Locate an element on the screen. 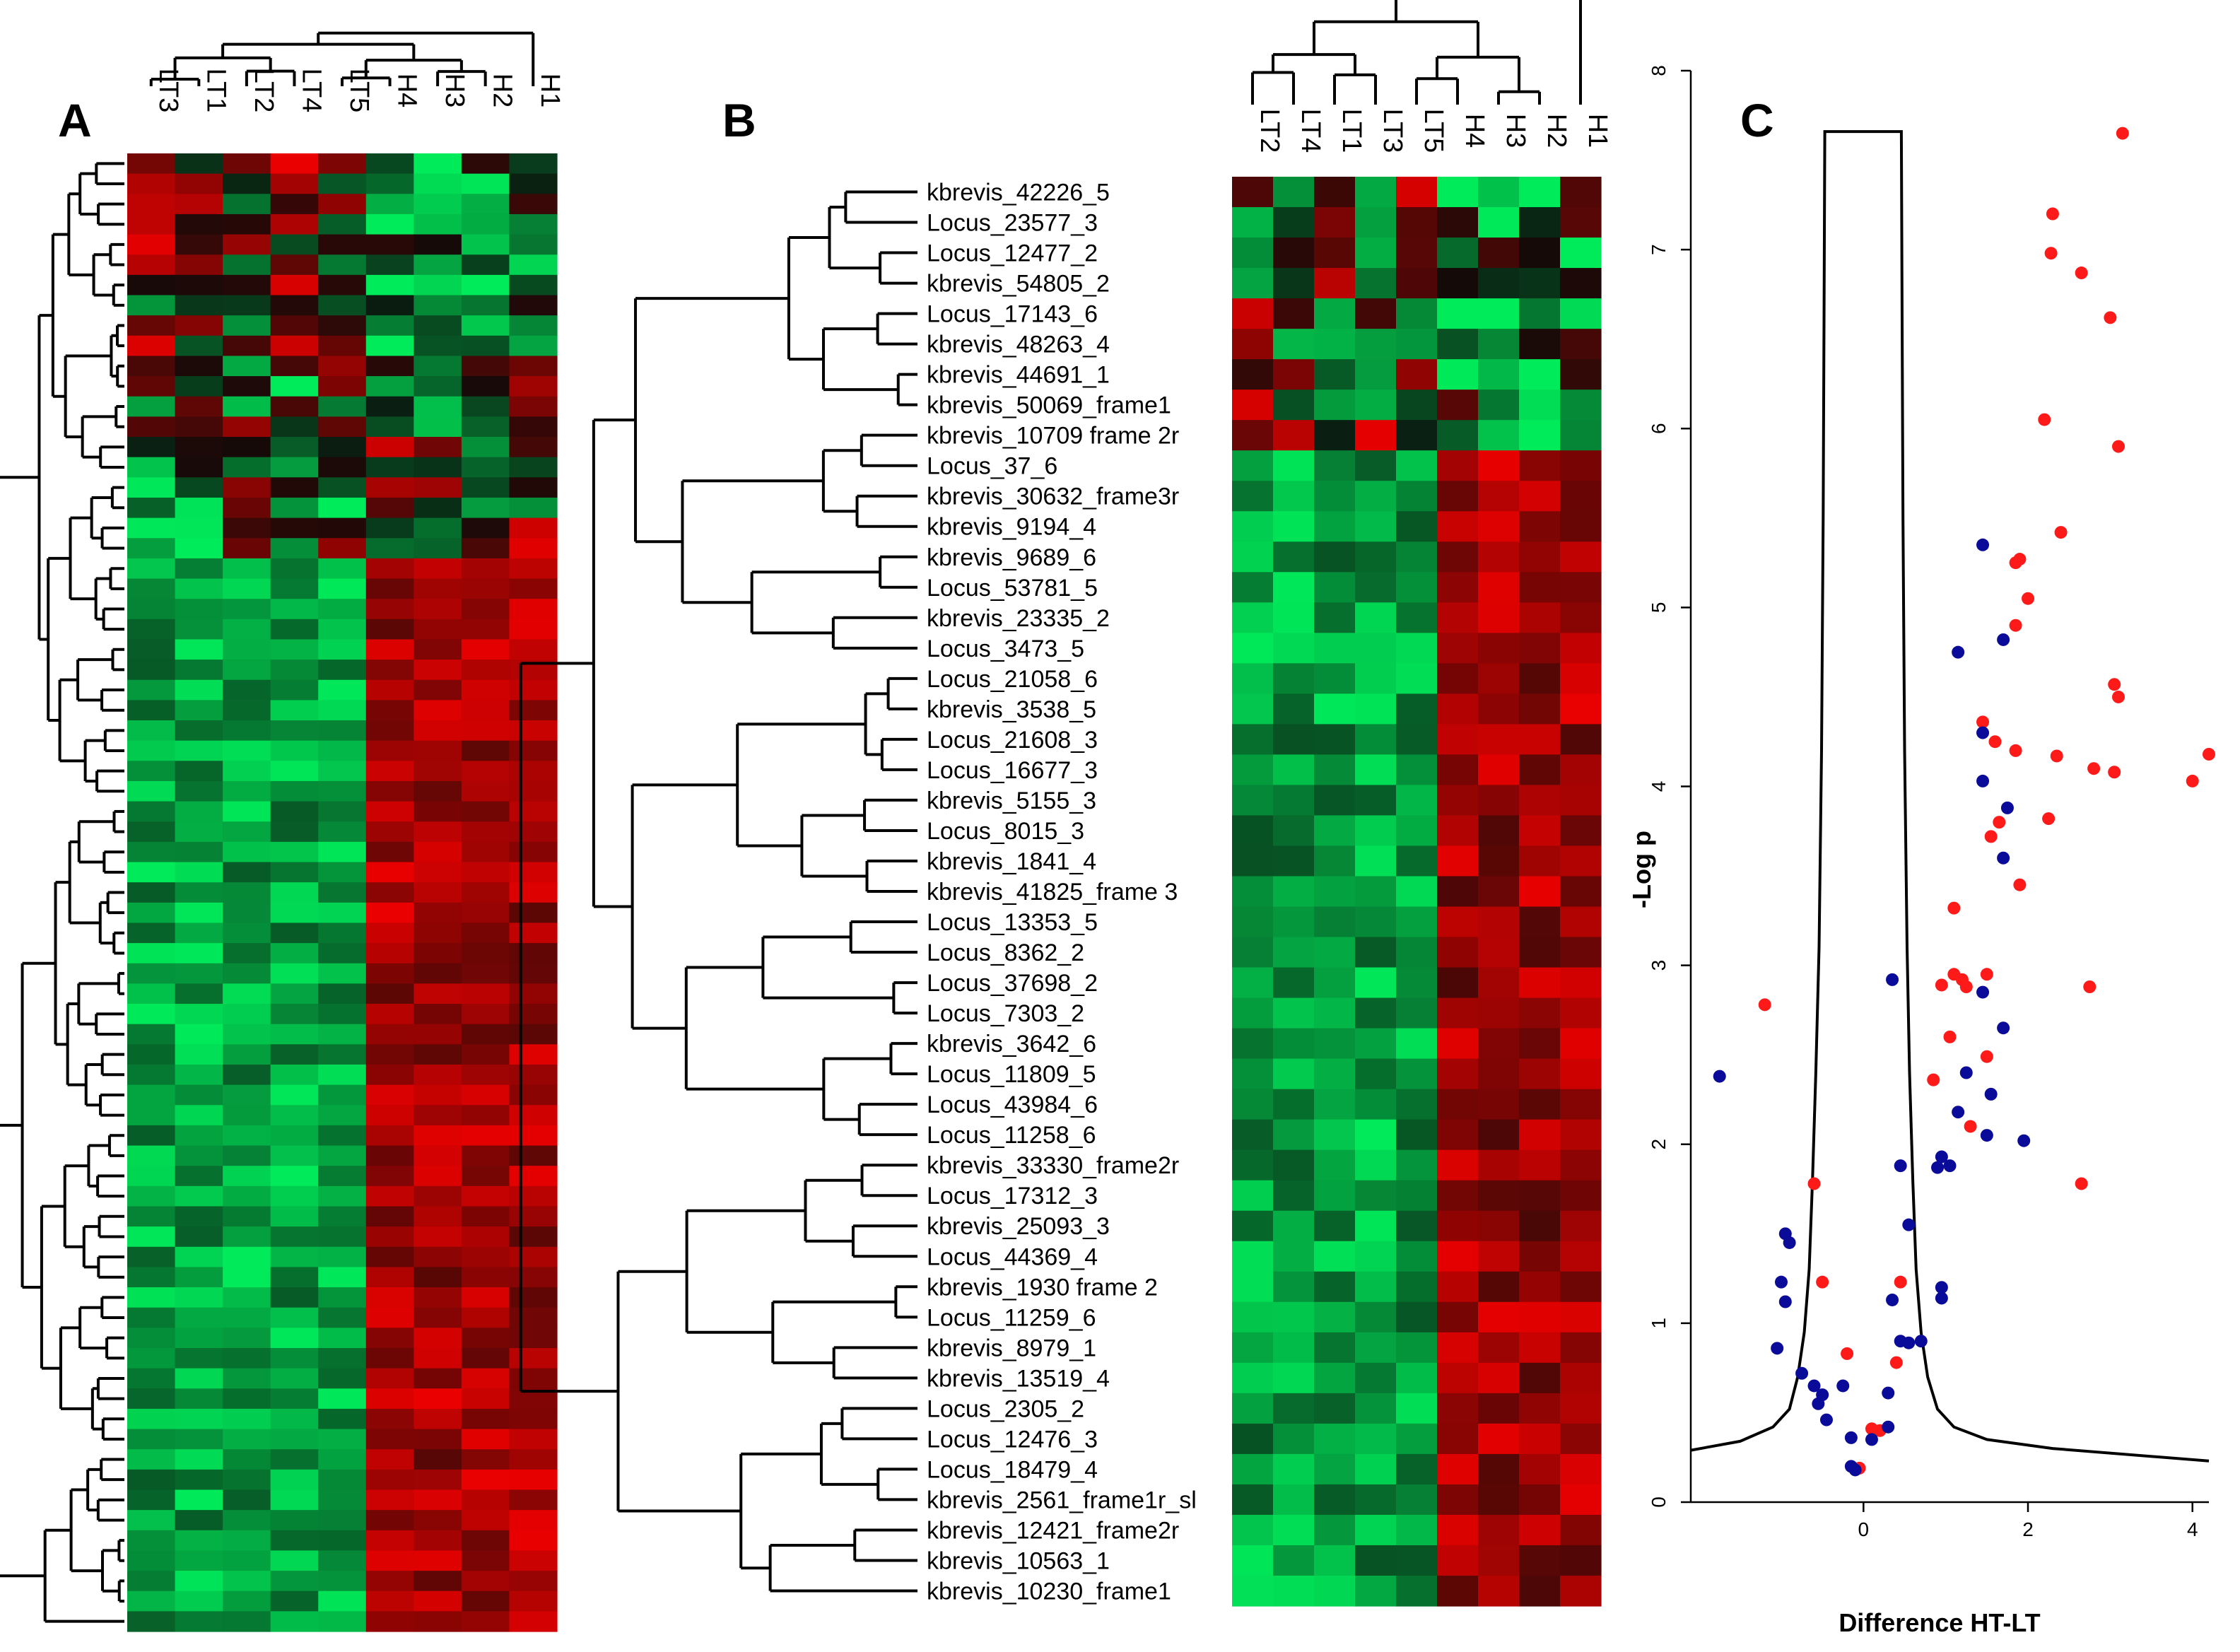 This screenshot has width=2240, height=1652. y-axis-ticks: 0 1 2 3 4 5 6 7 8 is located at coordinates (1669, 786).